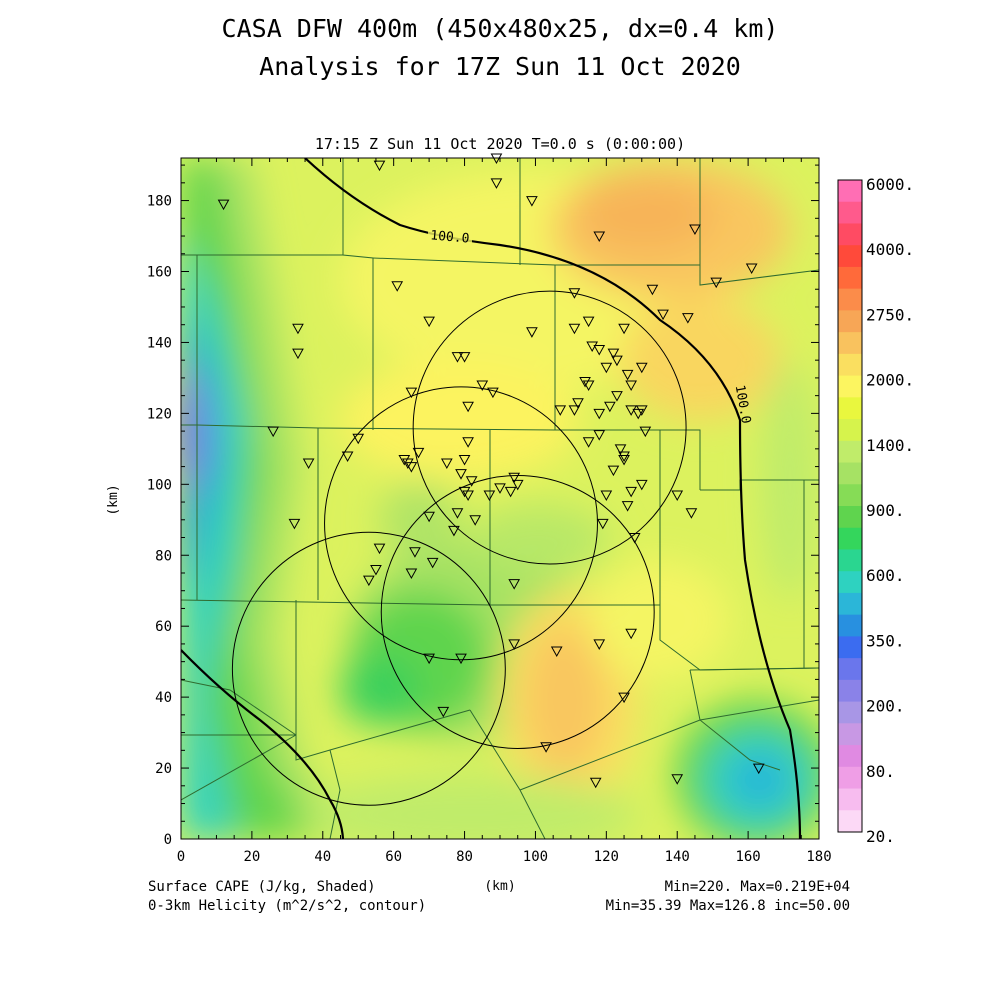  I want to click on x-tick-label: 0, so click(181, 857).